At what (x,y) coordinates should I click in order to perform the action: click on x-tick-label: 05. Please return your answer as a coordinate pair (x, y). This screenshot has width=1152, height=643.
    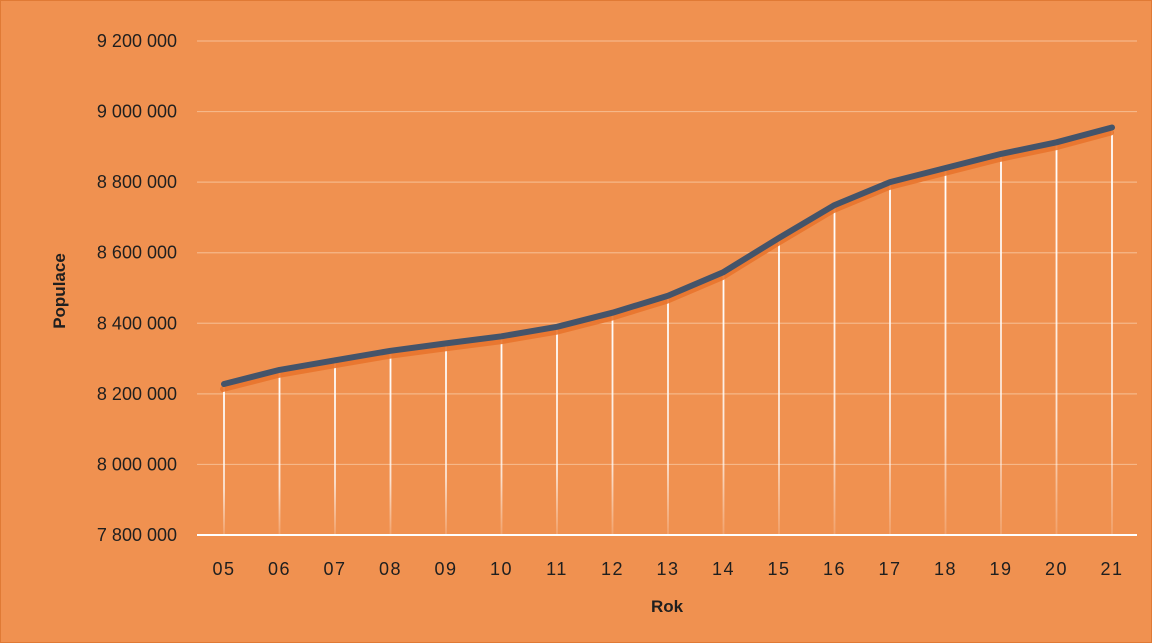
    Looking at the image, I should click on (223, 569).